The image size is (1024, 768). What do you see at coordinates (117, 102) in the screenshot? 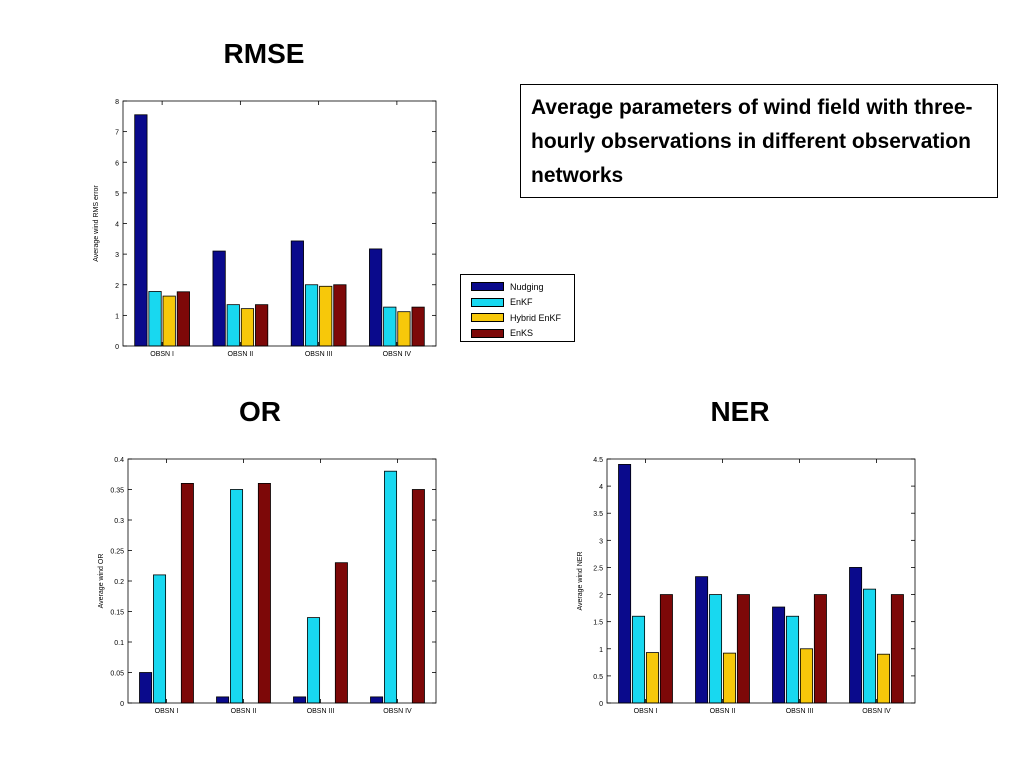
I see `y-tick-label: 8` at bounding box center [117, 102].